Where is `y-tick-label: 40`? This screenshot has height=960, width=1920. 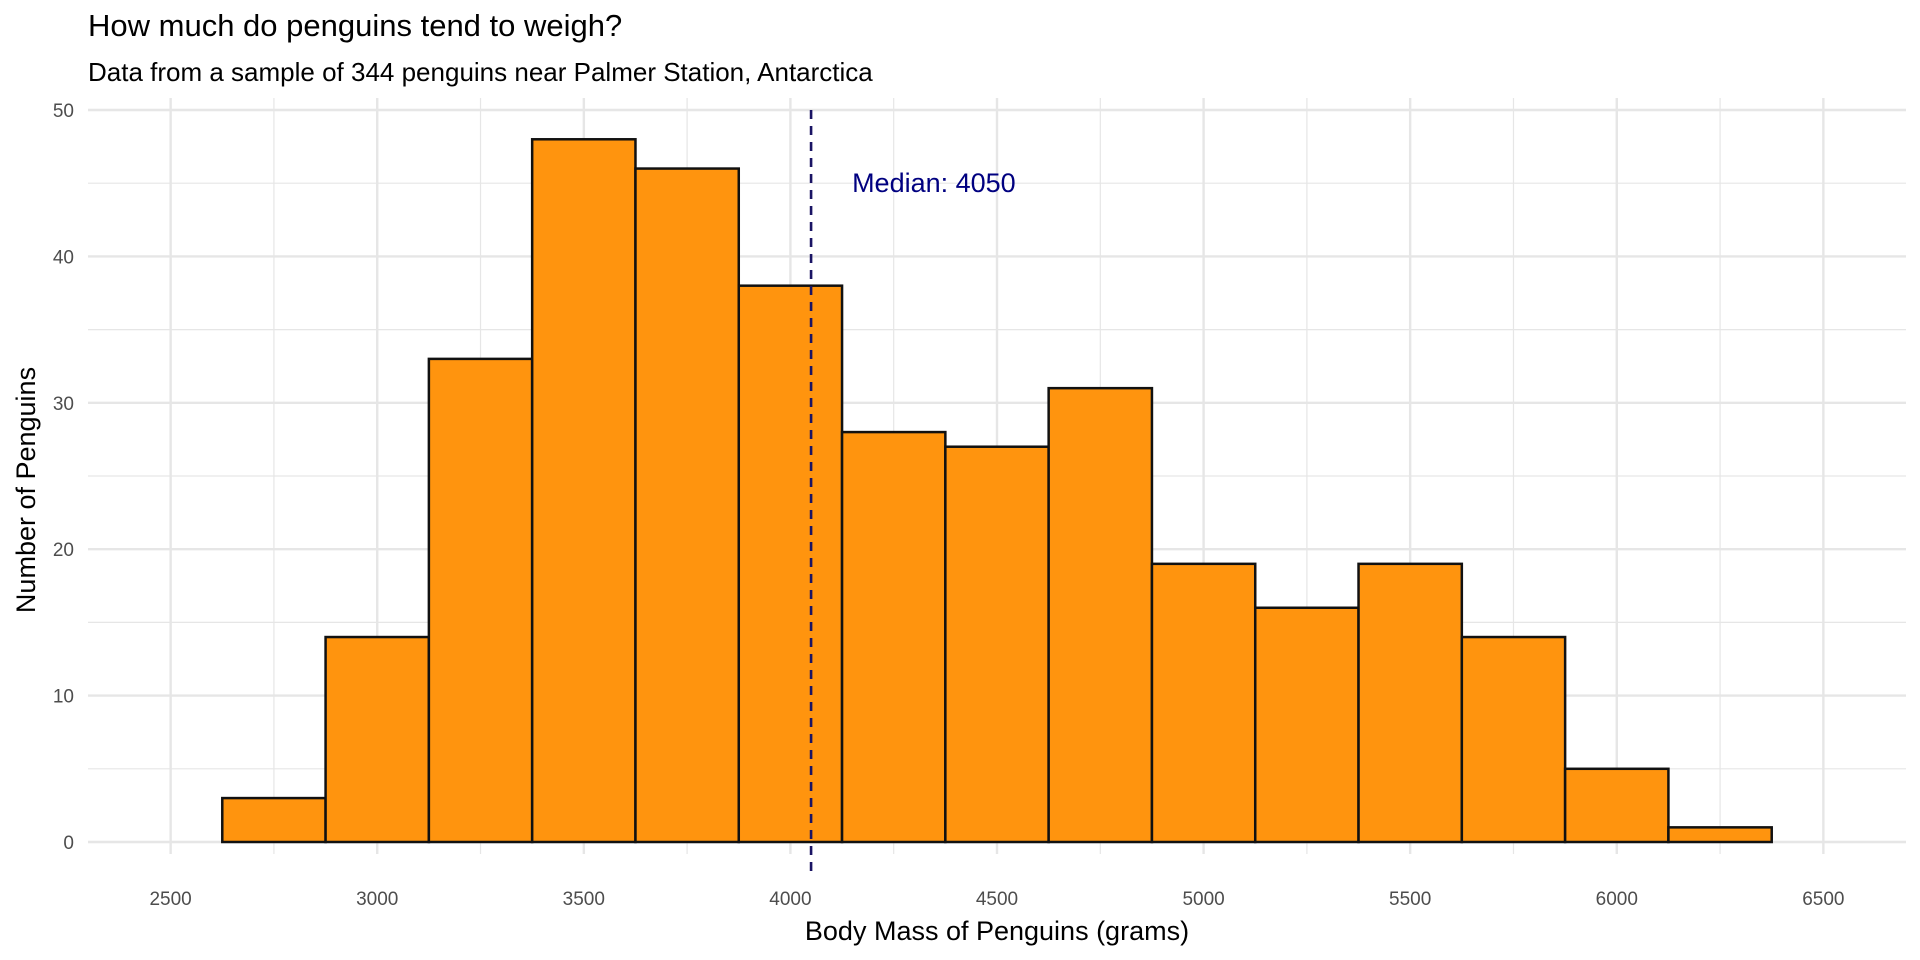
y-tick-label: 40 is located at coordinates (63, 257).